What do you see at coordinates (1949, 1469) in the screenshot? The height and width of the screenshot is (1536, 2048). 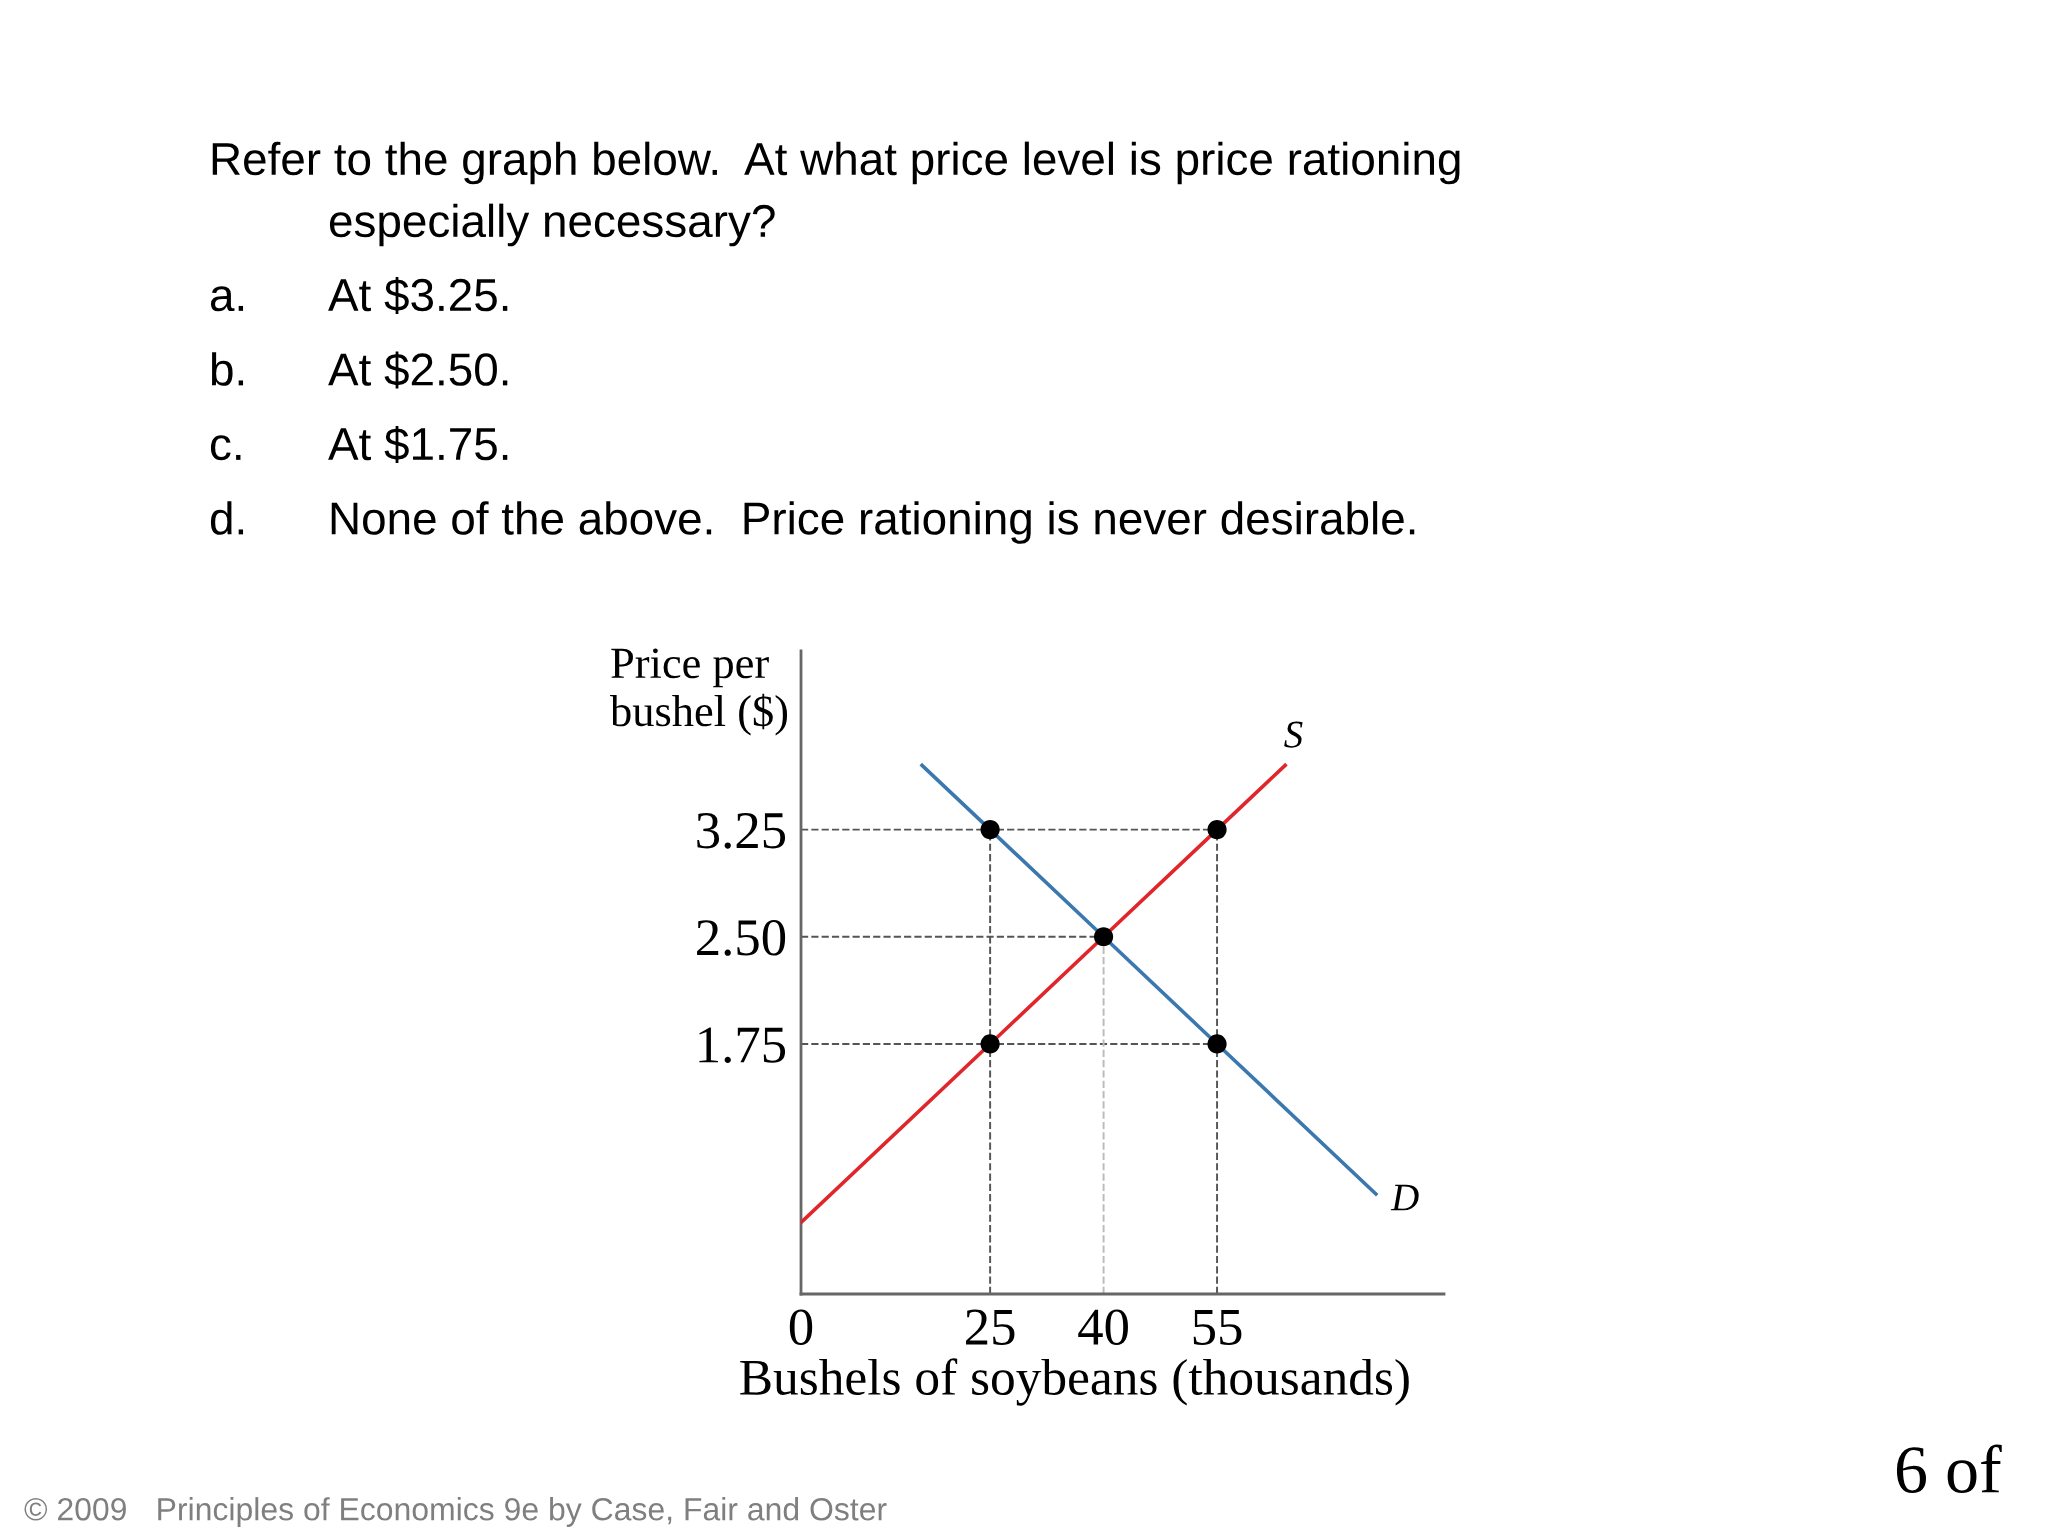 I see `text: 6 of` at bounding box center [1949, 1469].